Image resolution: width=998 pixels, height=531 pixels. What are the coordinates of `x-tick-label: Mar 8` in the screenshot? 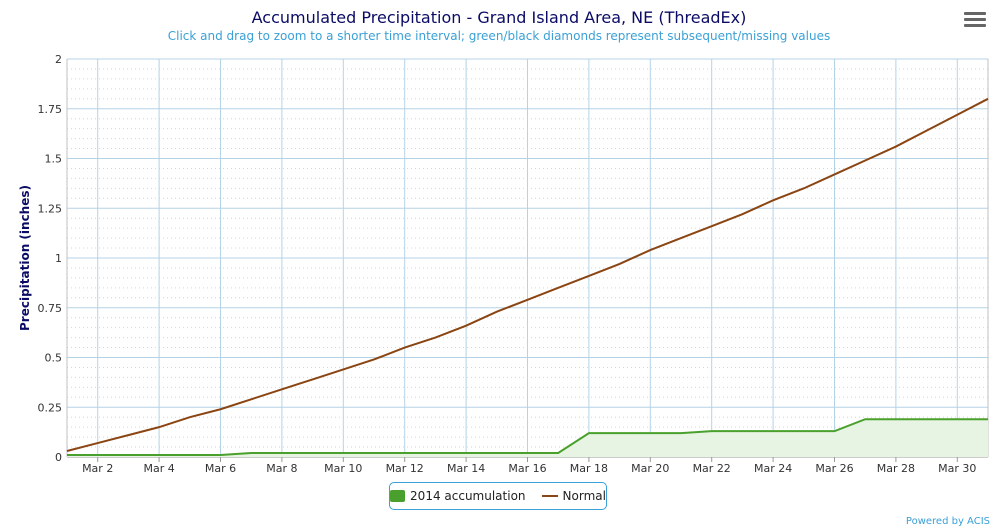 It's located at (281, 468).